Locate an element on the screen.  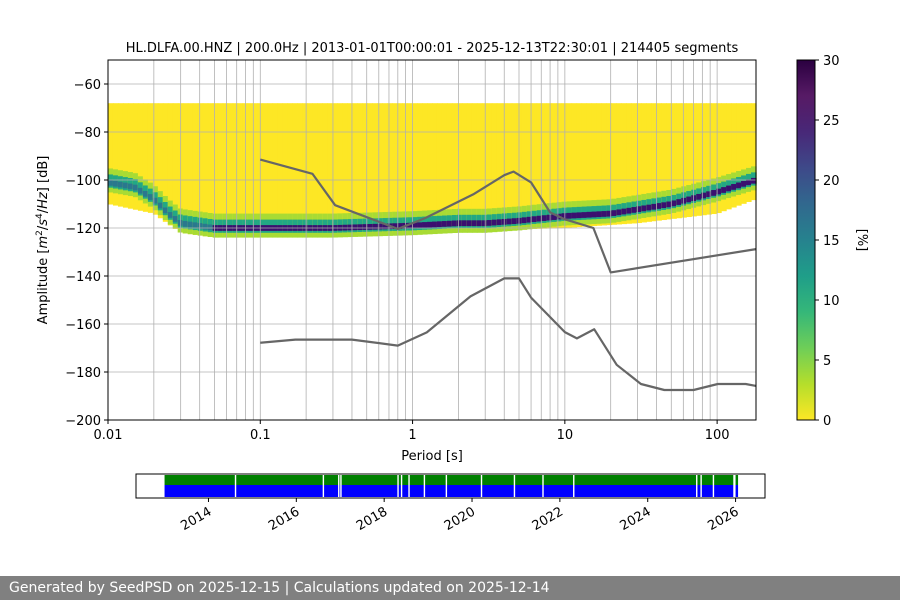
colorbar-label: [%] is located at coordinates (861, 240).